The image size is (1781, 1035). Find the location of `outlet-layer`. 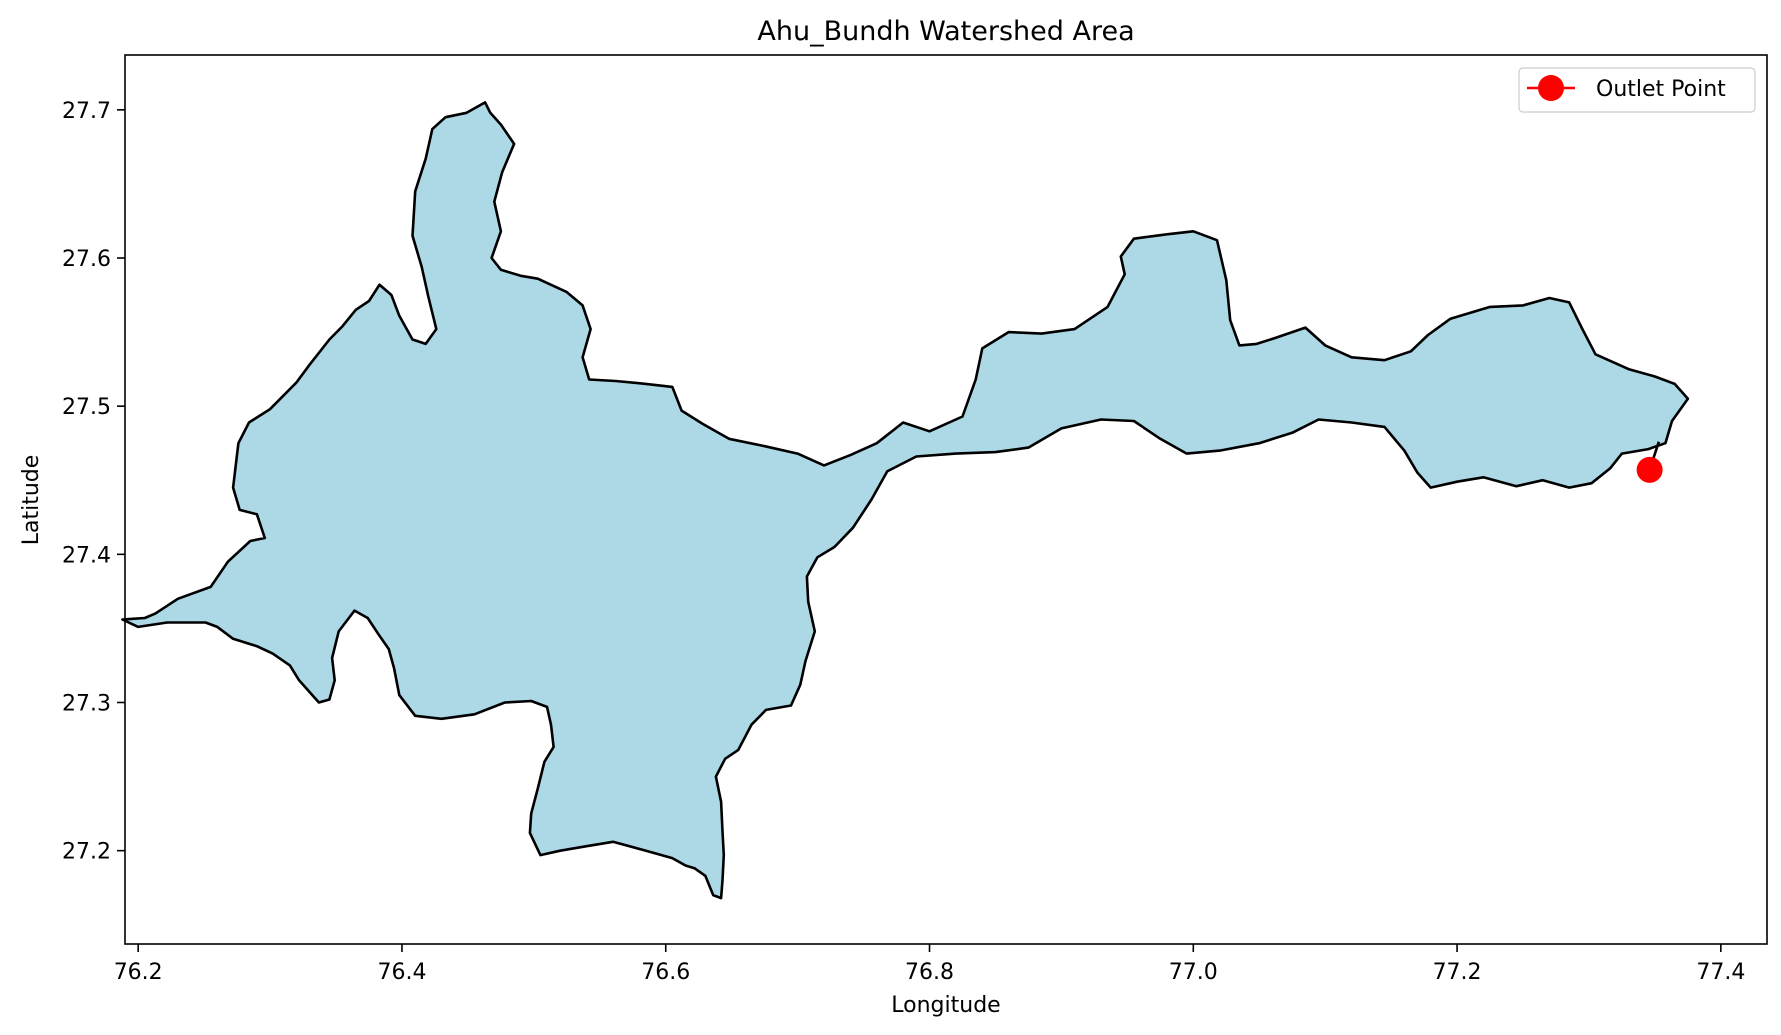

outlet-layer is located at coordinates (1649, 462).